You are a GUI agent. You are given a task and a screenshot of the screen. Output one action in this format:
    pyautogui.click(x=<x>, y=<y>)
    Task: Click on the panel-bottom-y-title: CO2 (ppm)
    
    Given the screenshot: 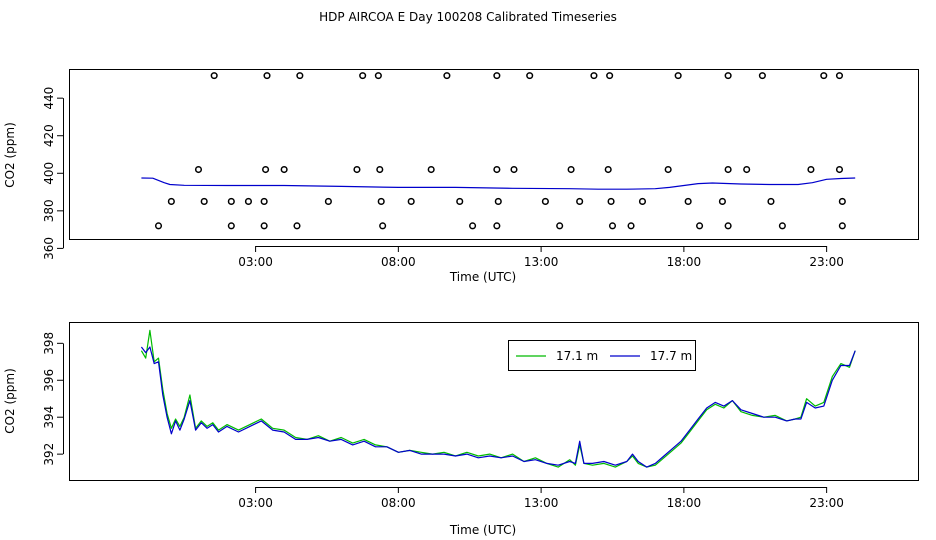 What is the action you would take?
    pyautogui.click(x=10, y=401)
    